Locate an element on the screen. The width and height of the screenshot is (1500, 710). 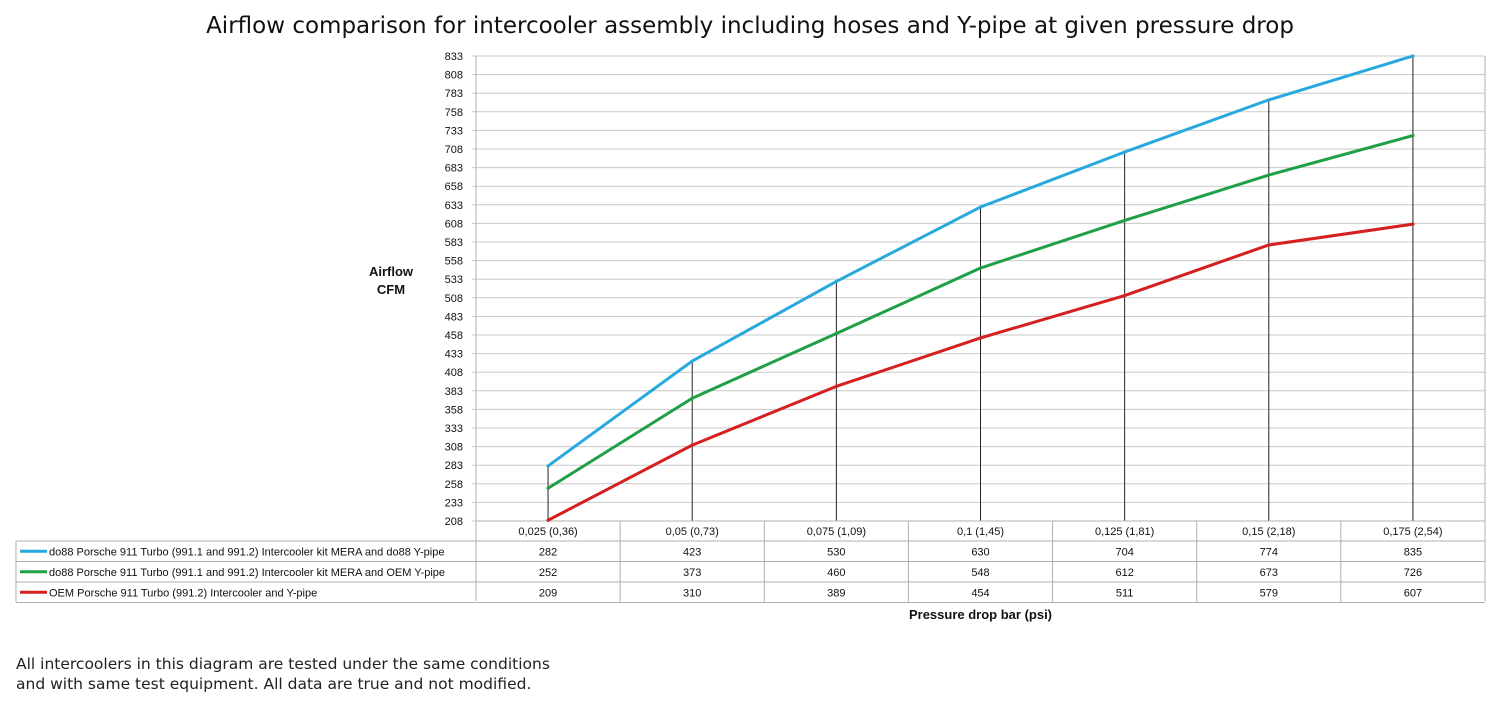
y-tick-label: 633 is located at coordinates (454, 206).